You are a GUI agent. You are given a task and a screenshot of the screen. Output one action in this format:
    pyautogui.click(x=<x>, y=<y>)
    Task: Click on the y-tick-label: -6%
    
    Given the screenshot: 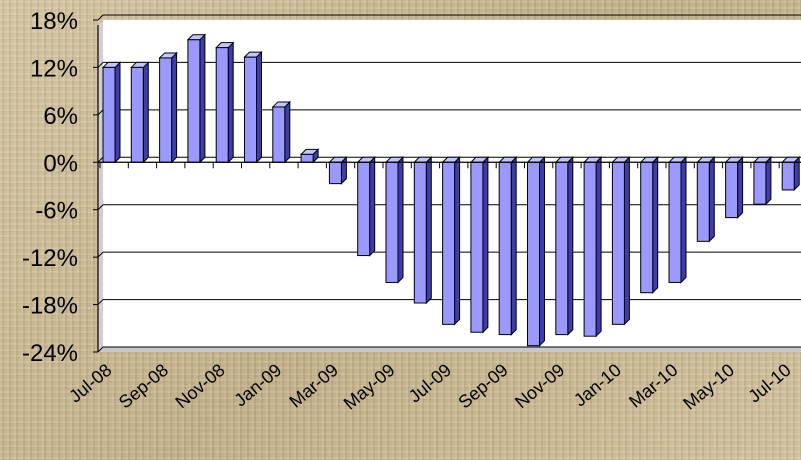 What is the action you would take?
    pyautogui.click(x=56, y=211)
    